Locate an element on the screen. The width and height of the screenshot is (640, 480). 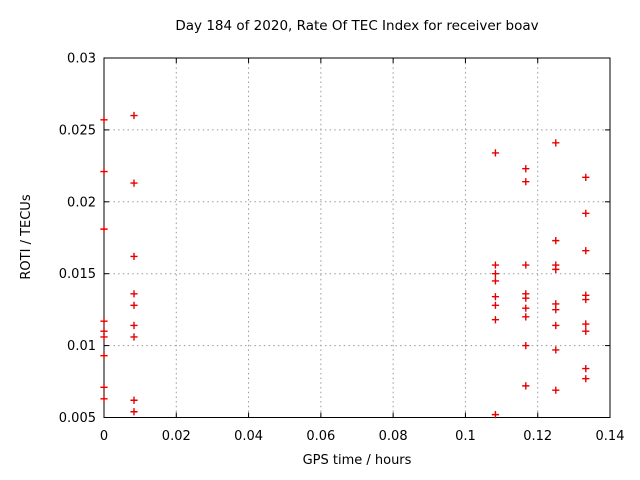
y-tick-label: 0.015 is located at coordinates (77, 274).